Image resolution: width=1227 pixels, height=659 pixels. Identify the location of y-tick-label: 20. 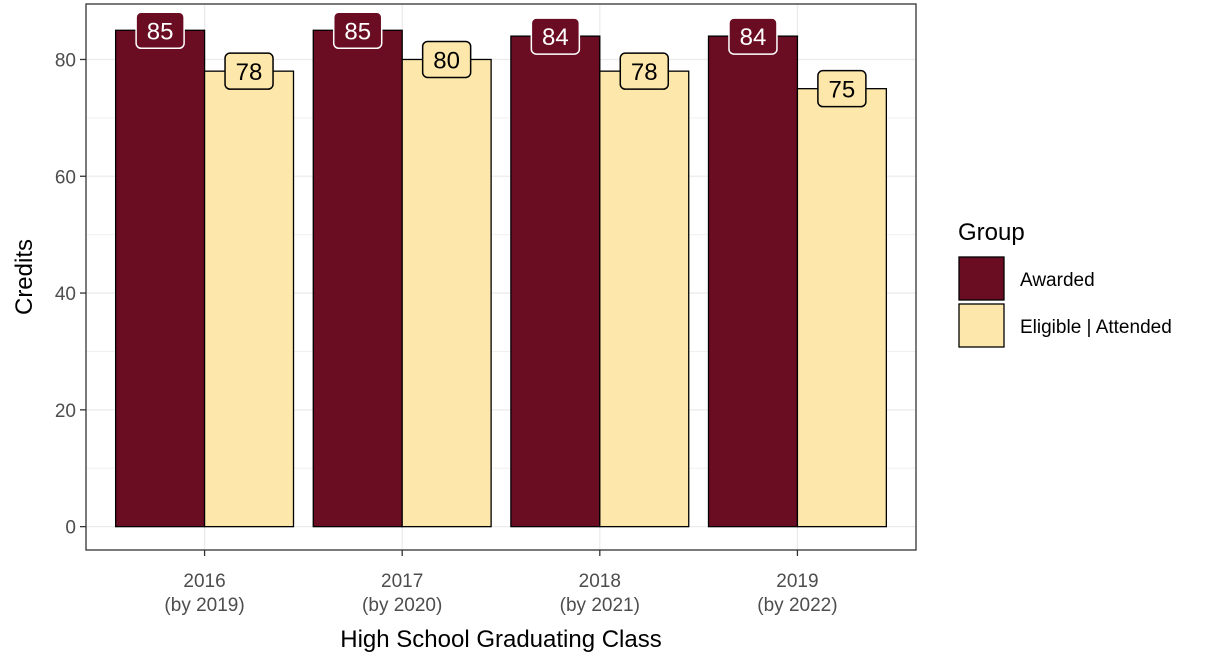
(65, 411).